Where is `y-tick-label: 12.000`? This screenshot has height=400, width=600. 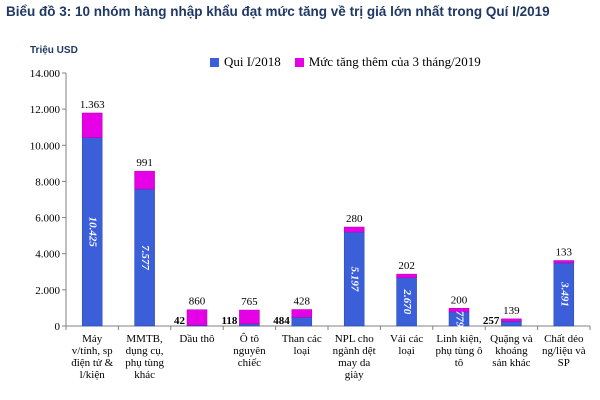 y-tick-label: 12.000 is located at coordinates (45, 110).